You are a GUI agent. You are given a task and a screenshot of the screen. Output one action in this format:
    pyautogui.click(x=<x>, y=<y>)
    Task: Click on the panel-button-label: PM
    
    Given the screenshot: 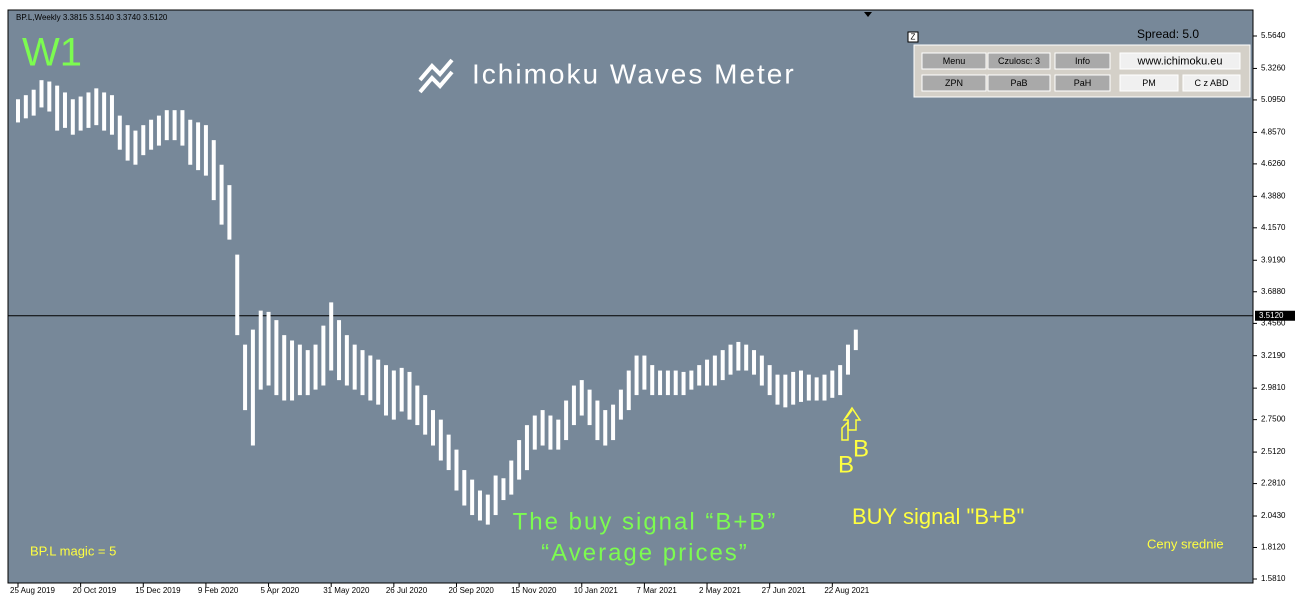 What is the action you would take?
    pyautogui.click(x=1149, y=83)
    